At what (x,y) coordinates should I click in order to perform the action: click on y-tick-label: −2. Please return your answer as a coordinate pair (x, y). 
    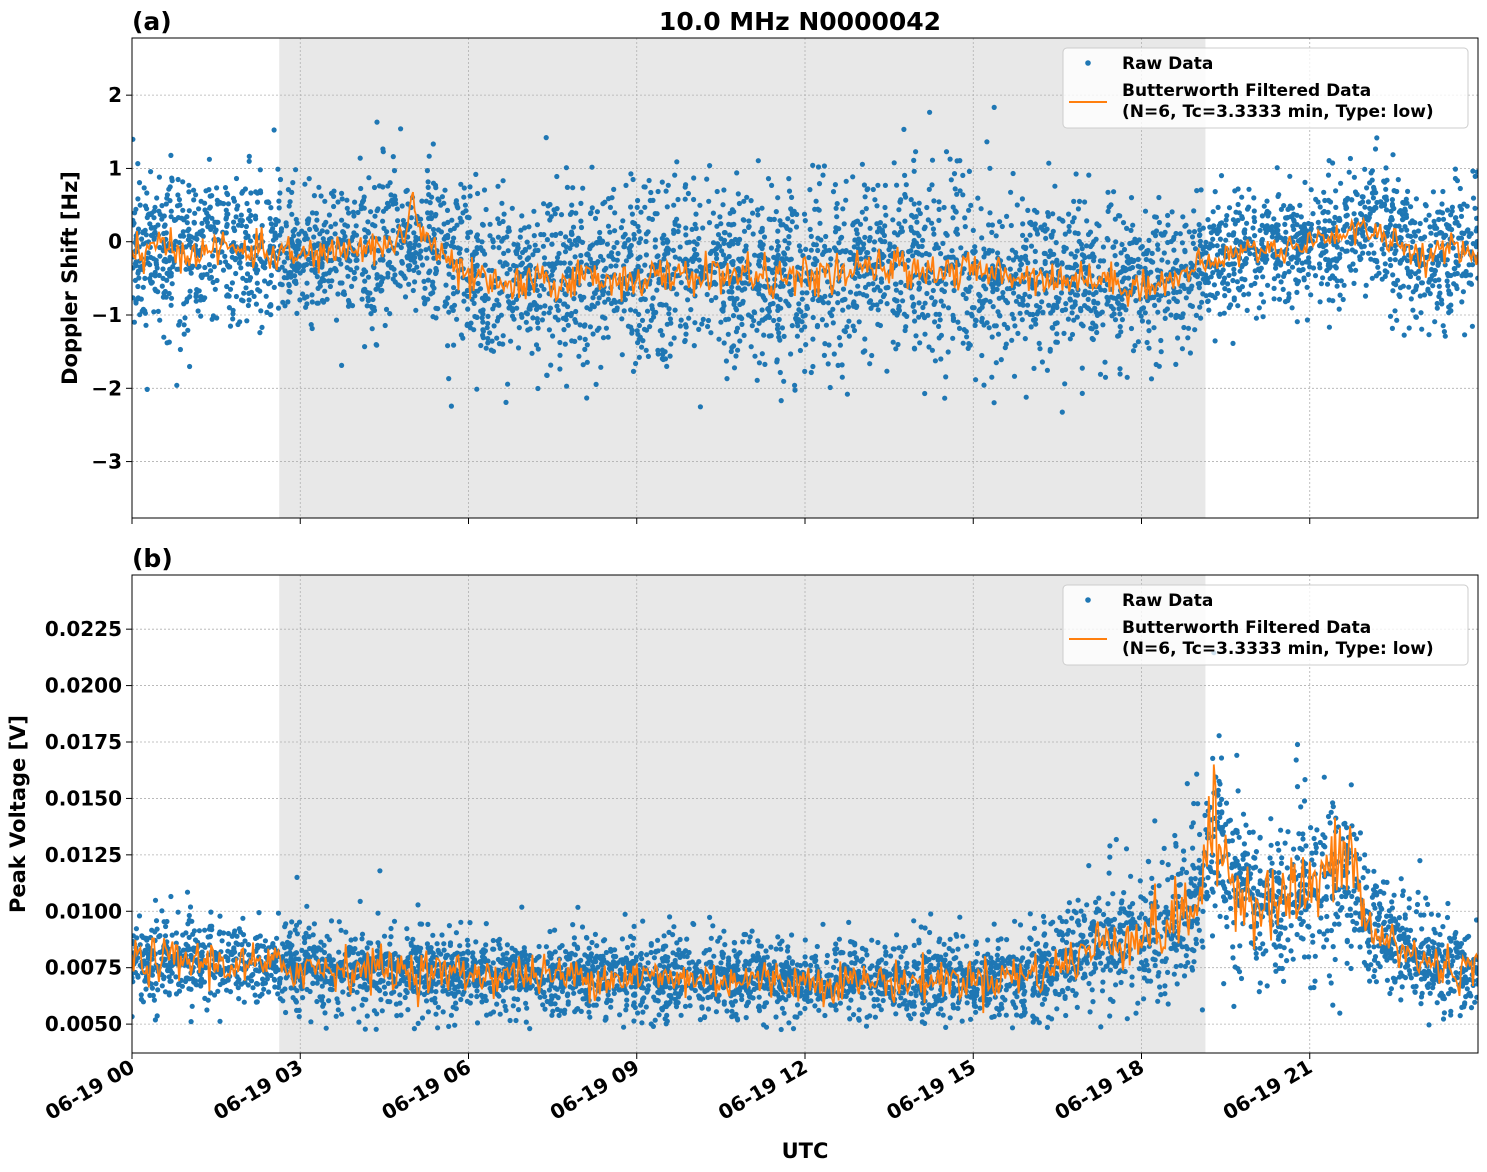
    Looking at the image, I should click on (106, 388).